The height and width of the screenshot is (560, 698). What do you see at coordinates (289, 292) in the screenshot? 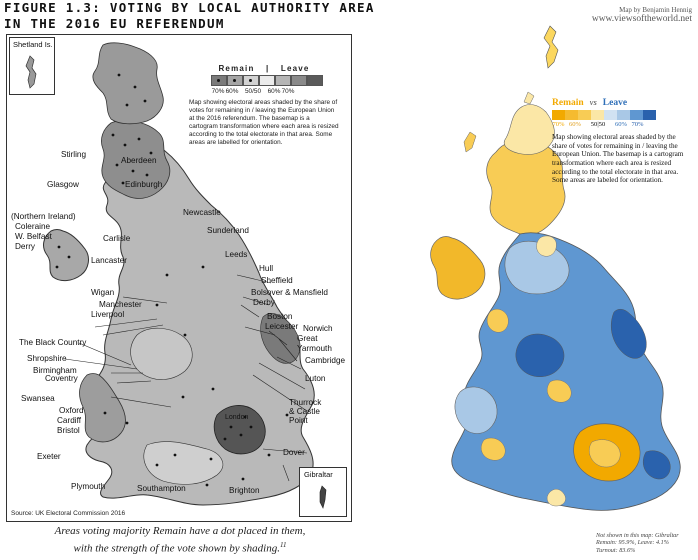
I see `label-bolsover: Bolsover & Mansfield` at bounding box center [289, 292].